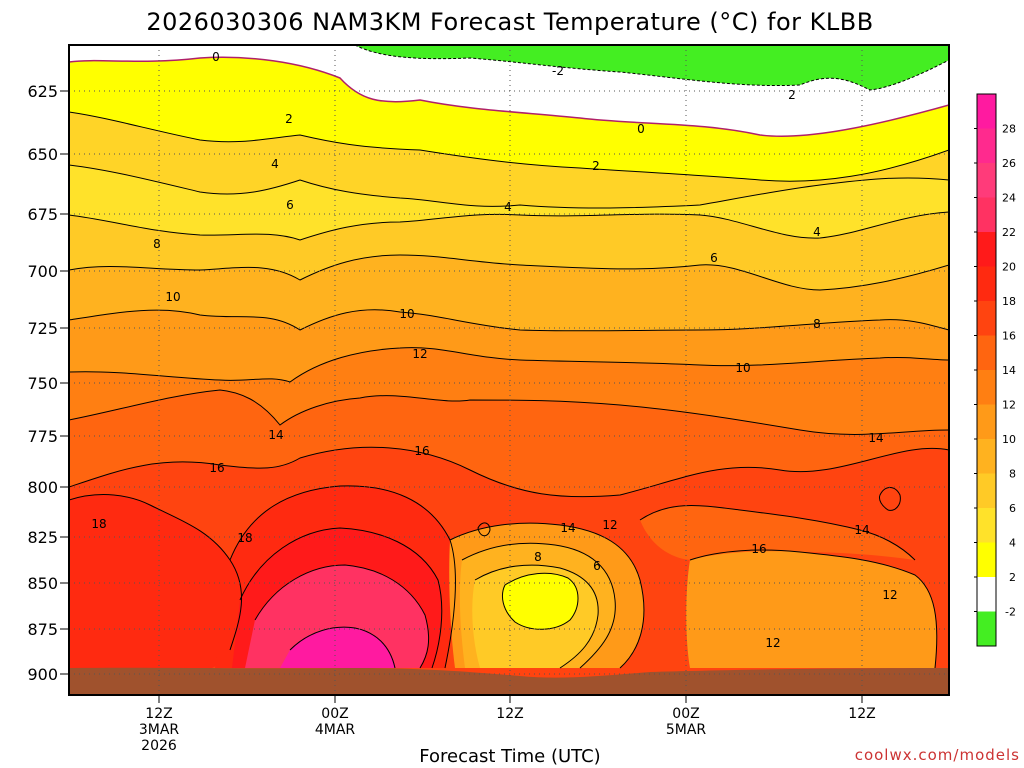 Image resolution: width=1024 pixels, height=768 pixels. What do you see at coordinates (509, 756) in the screenshot?
I see `x-axis-label: Forecast Time (UTC)` at bounding box center [509, 756].